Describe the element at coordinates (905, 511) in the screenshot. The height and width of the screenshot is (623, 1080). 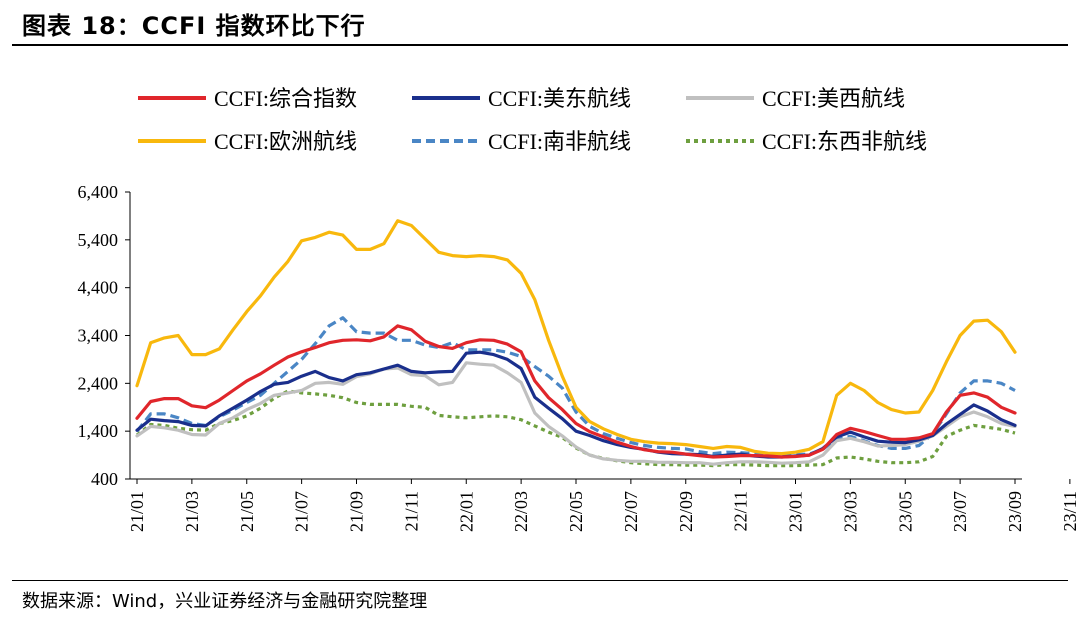
I see `x-tick-label: 23/05` at that location.